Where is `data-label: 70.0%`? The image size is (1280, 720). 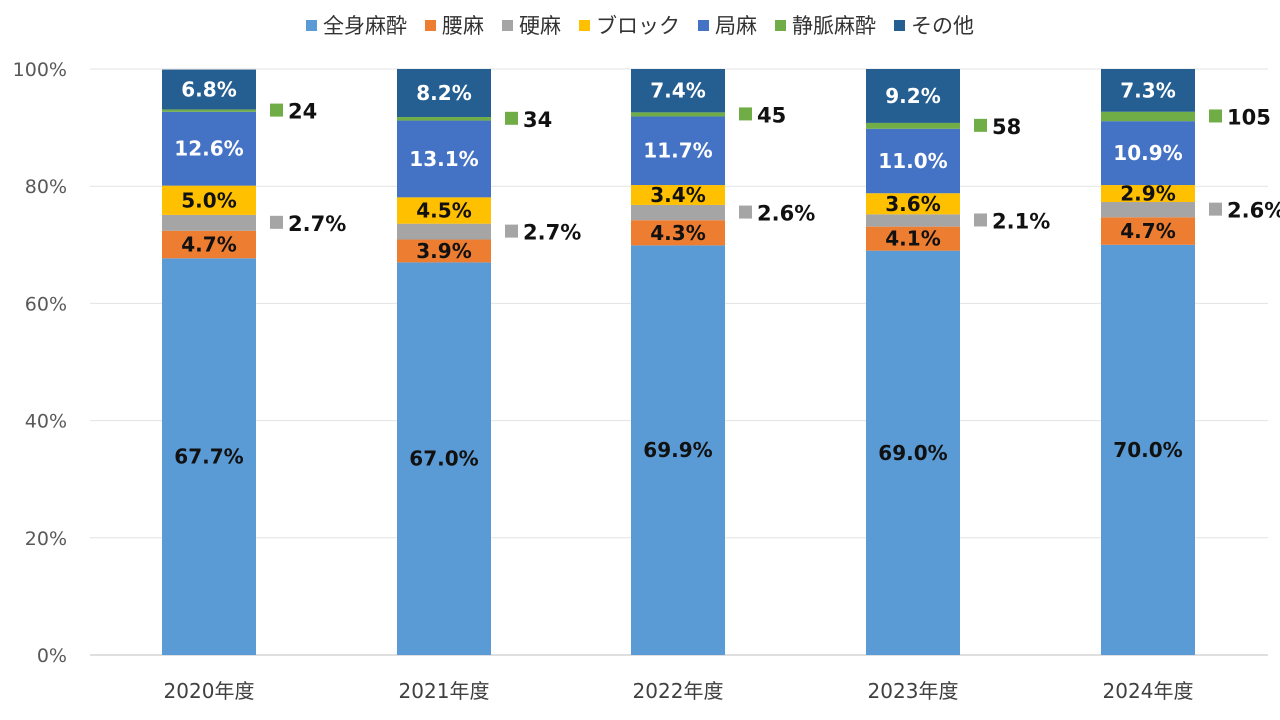
data-label: 70.0% is located at coordinates (1147, 450).